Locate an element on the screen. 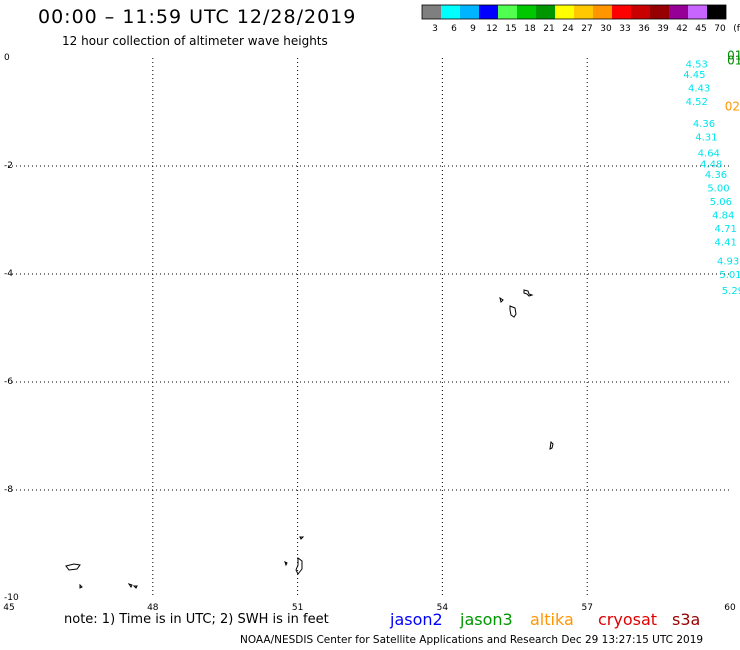 This screenshot has height=650, width=740. map-title: 00:00 – 11:59 UTC 12/28/2019 is located at coordinates (197, 17).